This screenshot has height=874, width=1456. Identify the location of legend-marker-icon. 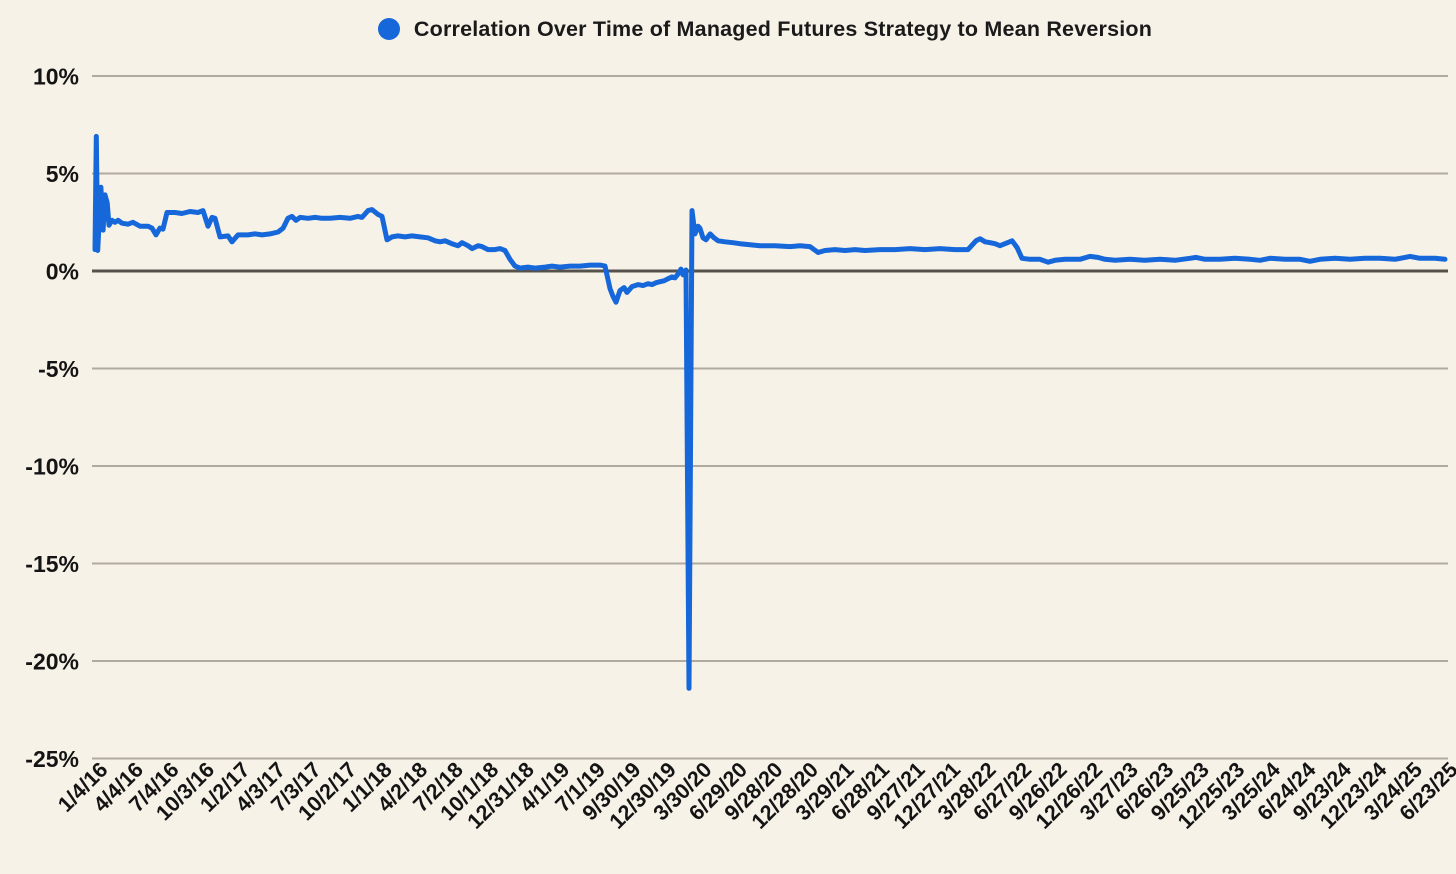
(388, 29).